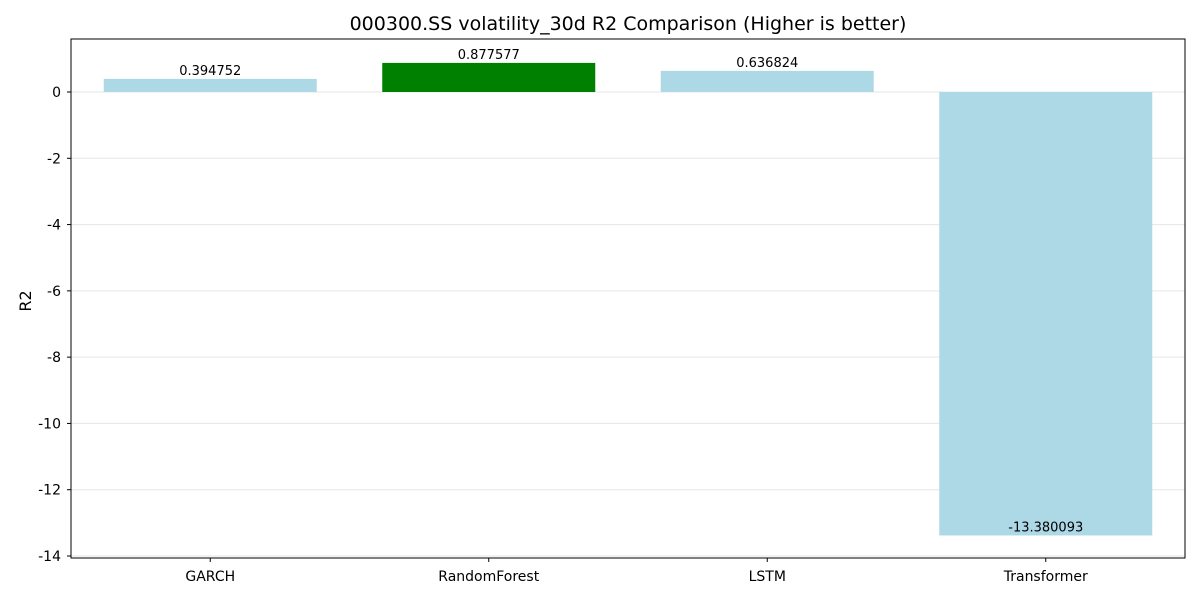  Describe the element at coordinates (488, 577) in the screenshot. I see `x-tick-label: RandomForest` at that location.